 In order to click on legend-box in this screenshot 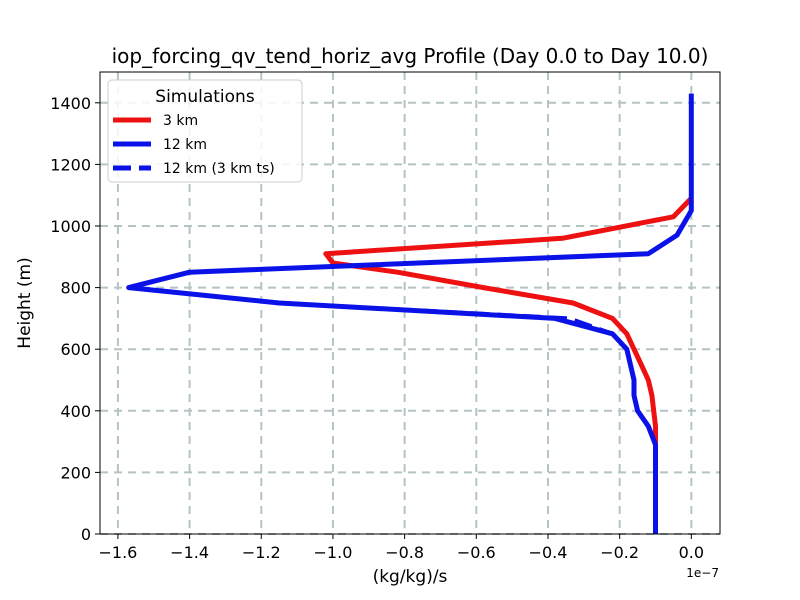, I will do `click(205, 131)`.